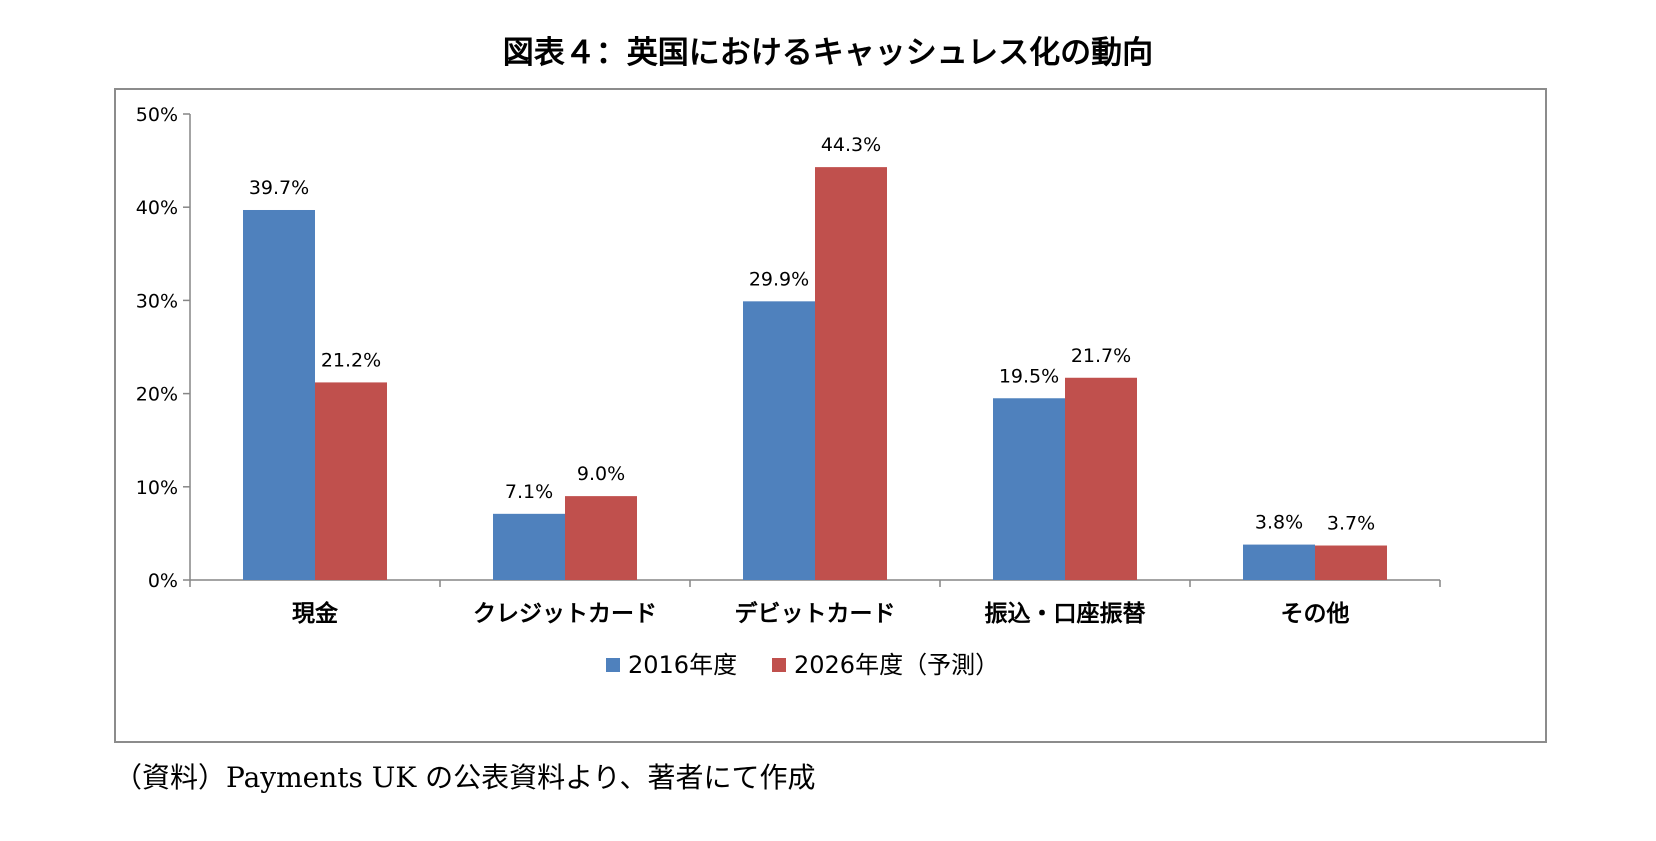 Image resolution: width=1656 pixels, height=841 pixels. What do you see at coordinates (157, 395) in the screenshot?
I see `y-tick-label: 20%` at bounding box center [157, 395].